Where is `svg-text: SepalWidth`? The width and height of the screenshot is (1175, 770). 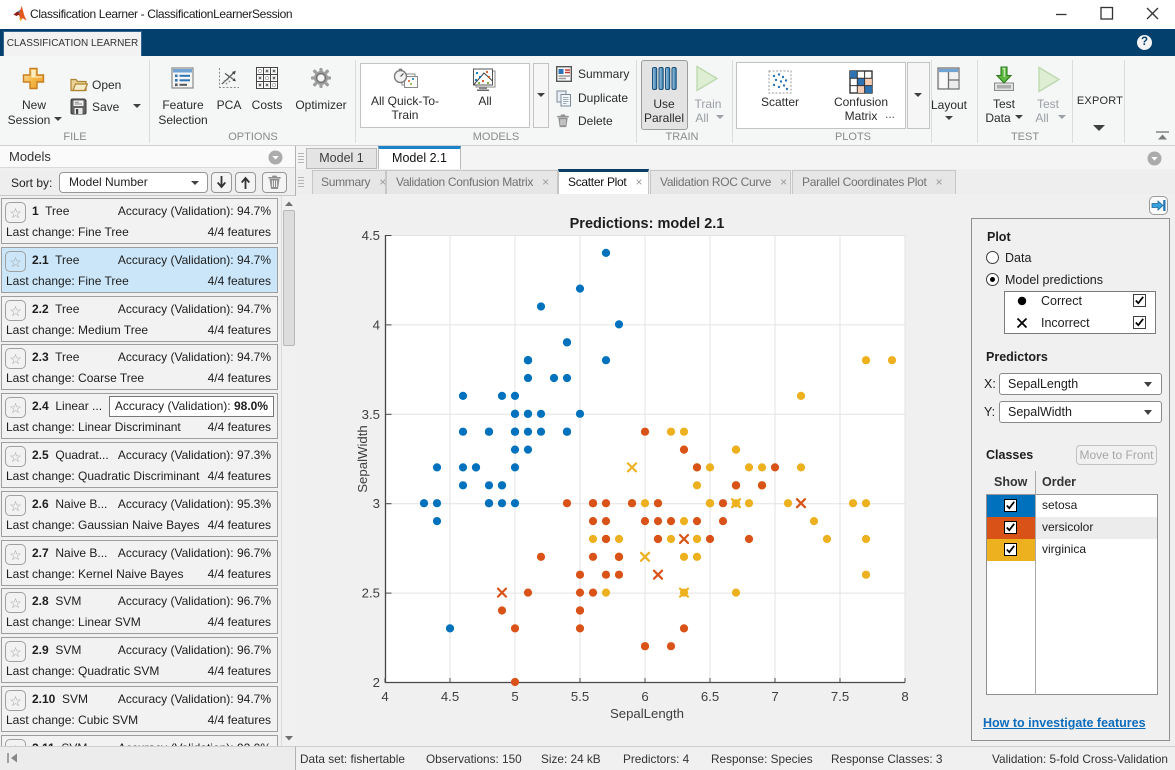
svg-text: SepalWidth is located at coordinates (362, 458).